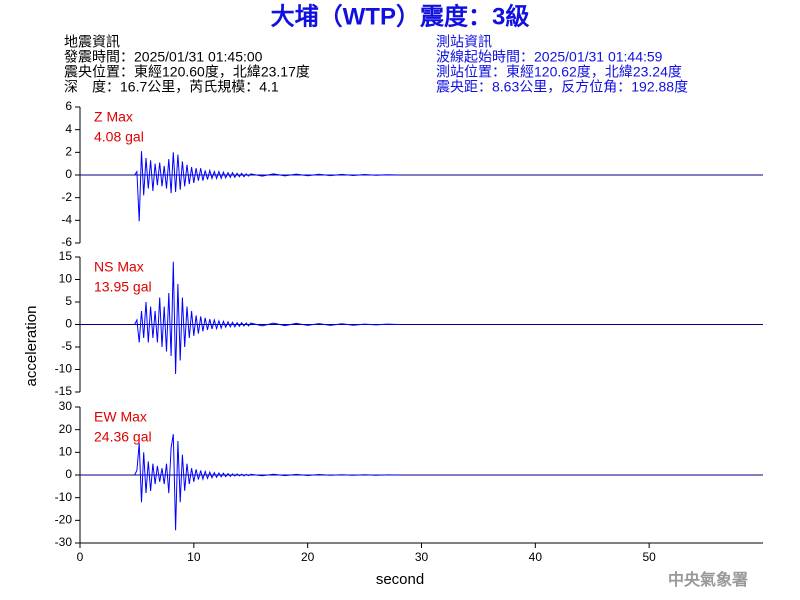 Image resolution: width=800 pixels, height=600 pixels. I want to click on y-tick-label: -30, so click(64, 542).